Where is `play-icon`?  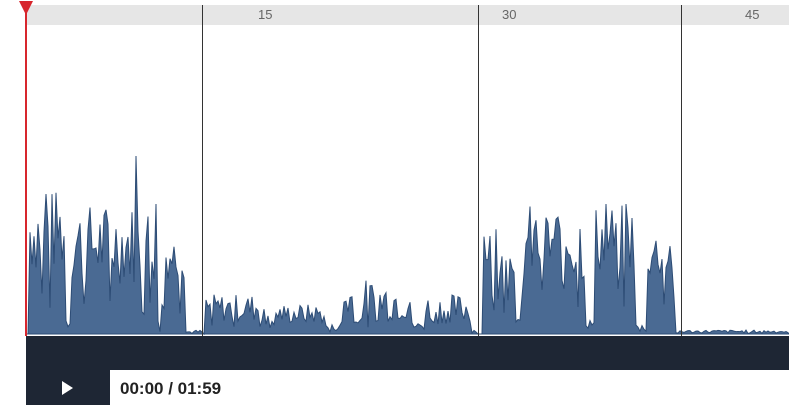 play-icon is located at coordinates (67, 388).